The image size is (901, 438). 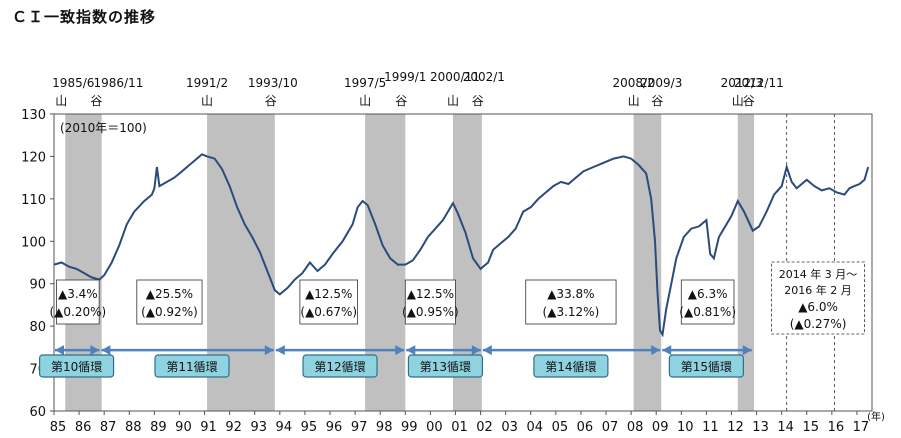 I want to click on base-note: (2010年＝100), so click(x=103, y=128).